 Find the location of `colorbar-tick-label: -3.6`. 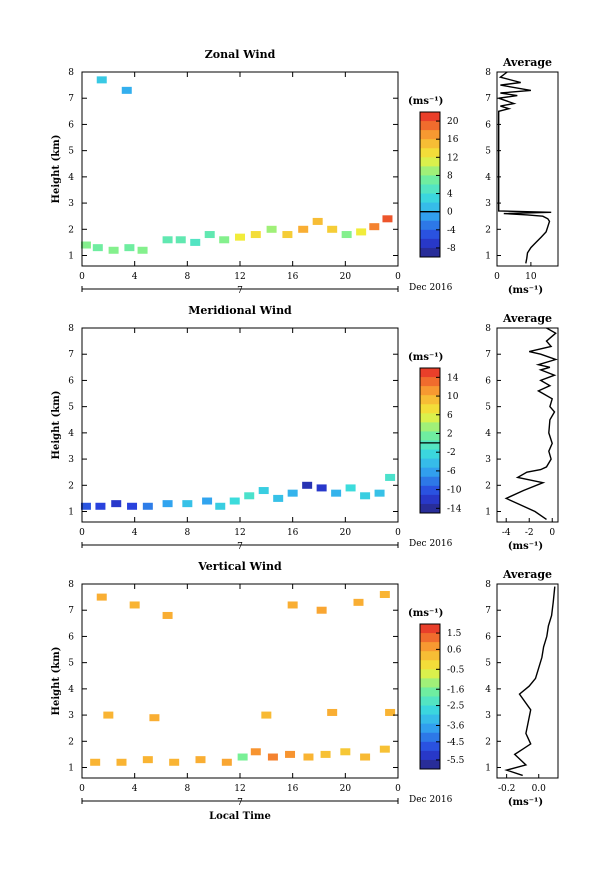

colorbar-tick-label: -3.6 is located at coordinates (456, 727).